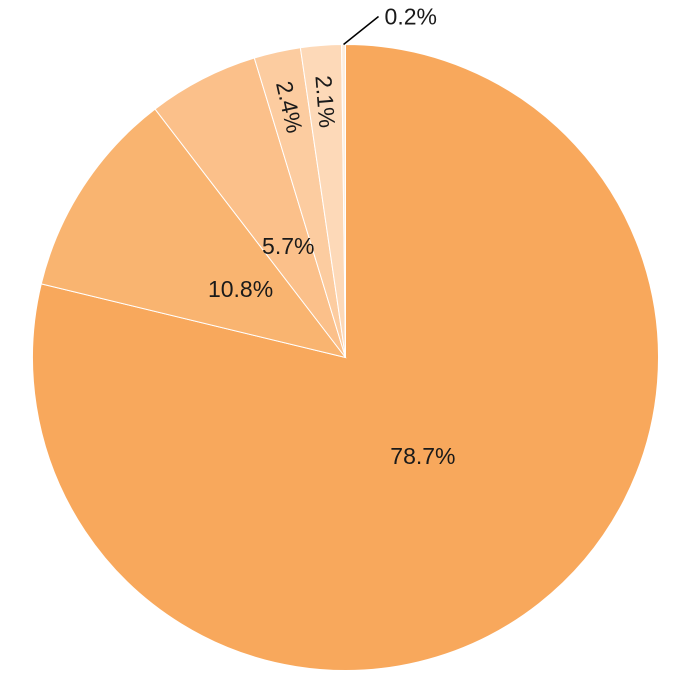  I want to click on slice-label: 2.1%, so click(325, 101).